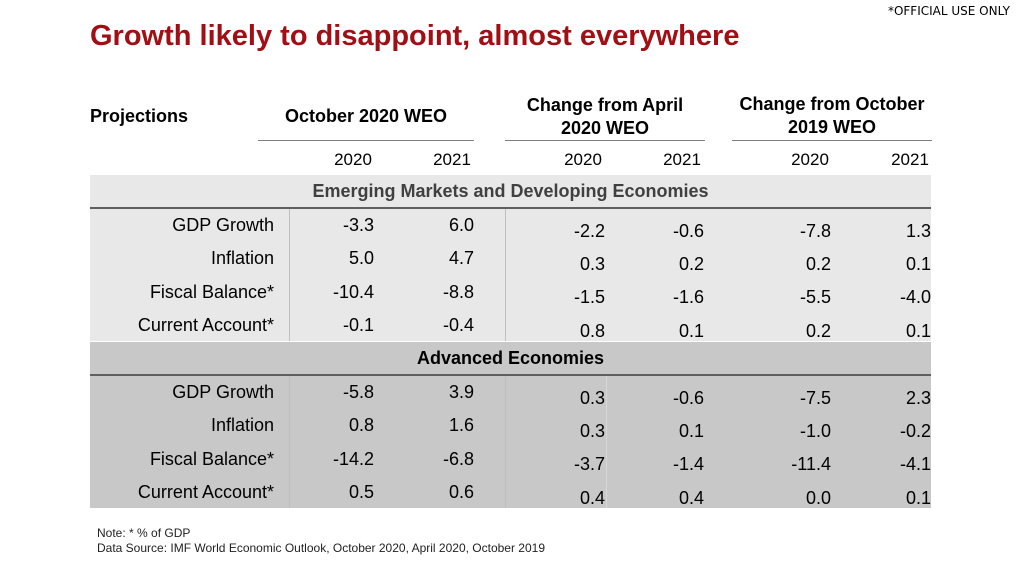 This screenshot has height=576, width=1024. What do you see at coordinates (832, 140) in the screenshot?
I see `header-underline-october` at bounding box center [832, 140].